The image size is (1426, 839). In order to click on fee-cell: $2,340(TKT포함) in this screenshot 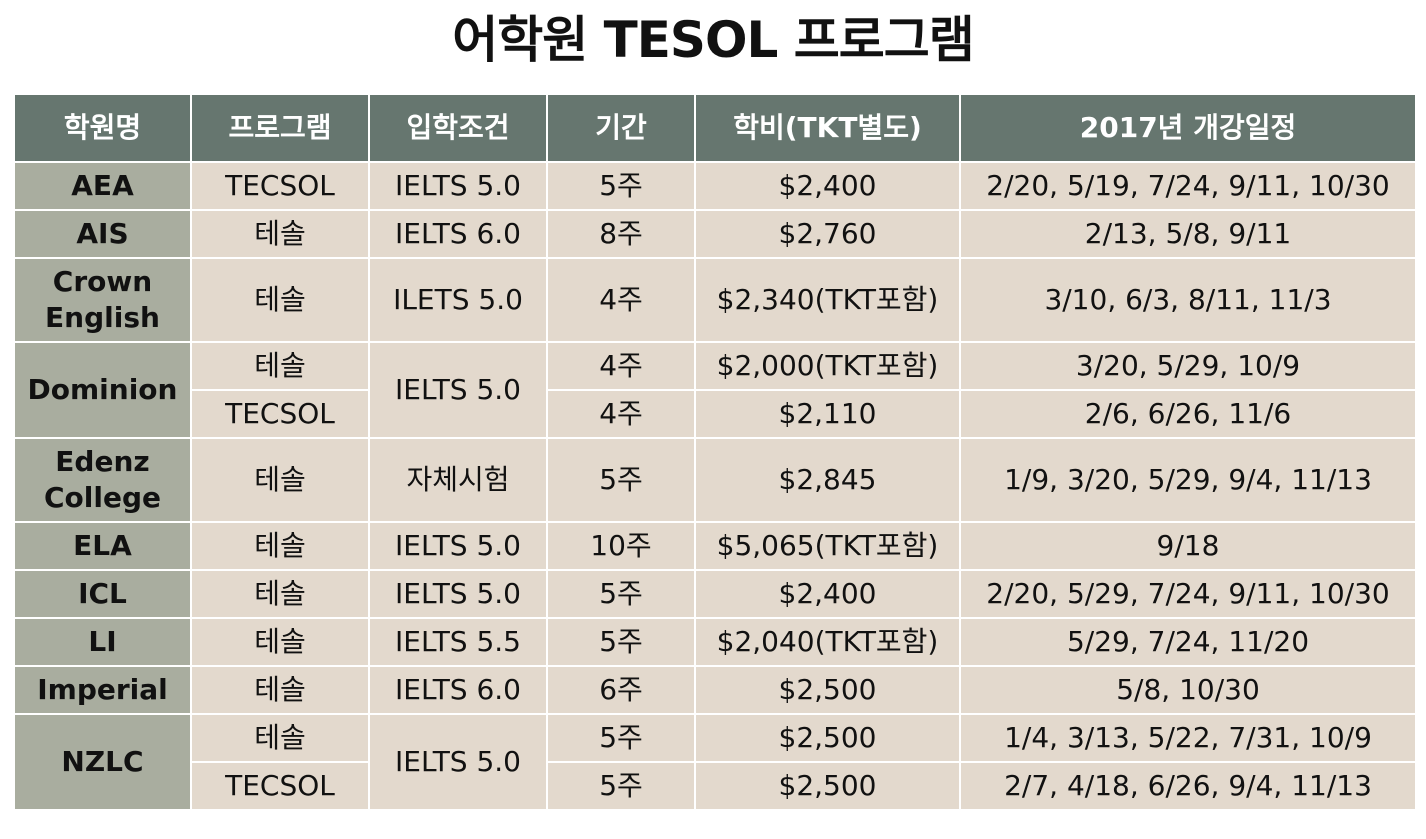, I will do `click(827, 300)`.